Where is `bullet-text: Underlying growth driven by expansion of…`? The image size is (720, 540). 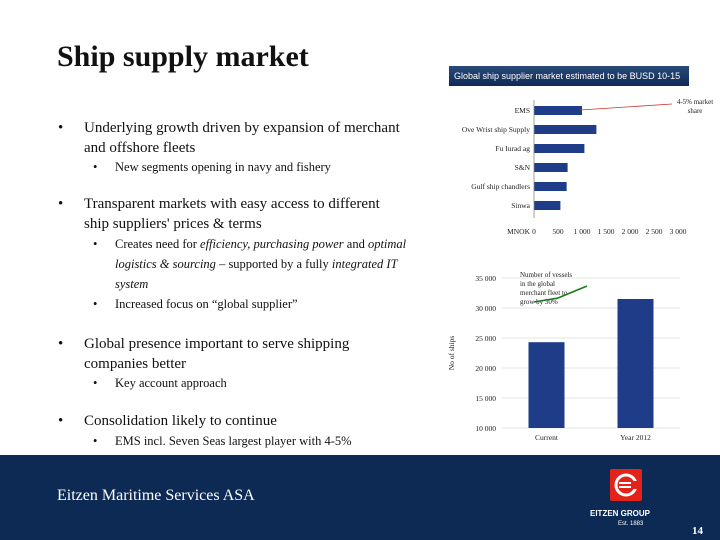 bullet-text: Underlying growth driven by expansion of… is located at coordinates (242, 138).